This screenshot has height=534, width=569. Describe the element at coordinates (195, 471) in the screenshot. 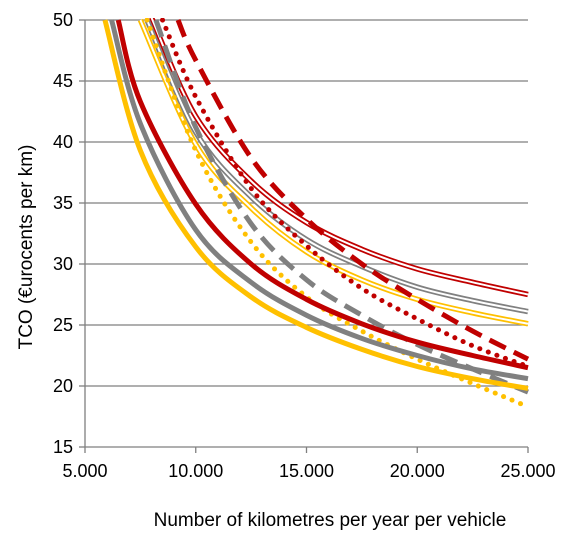

I see `x-tick-label: 10.000` at that location.